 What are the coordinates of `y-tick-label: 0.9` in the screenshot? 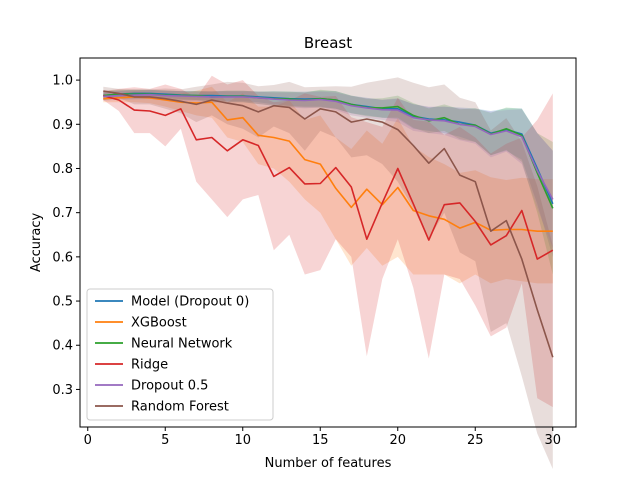 It's located at (62, 125).